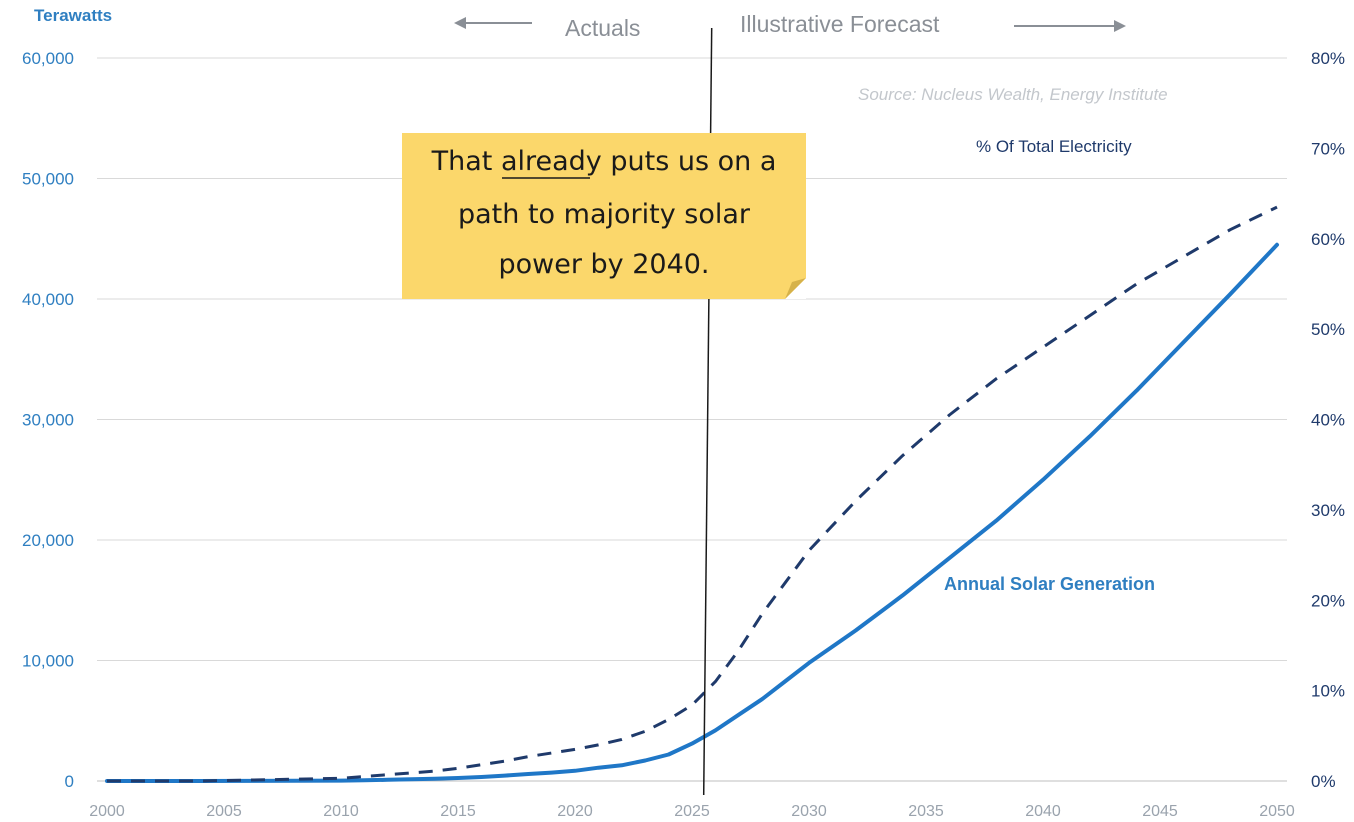 Image resolution: width=1354 pixels, height=822 pixels. Describe the element at coordinates (48, 58) in the screenshot. I see `left-tick-label: 60,000` at that location.